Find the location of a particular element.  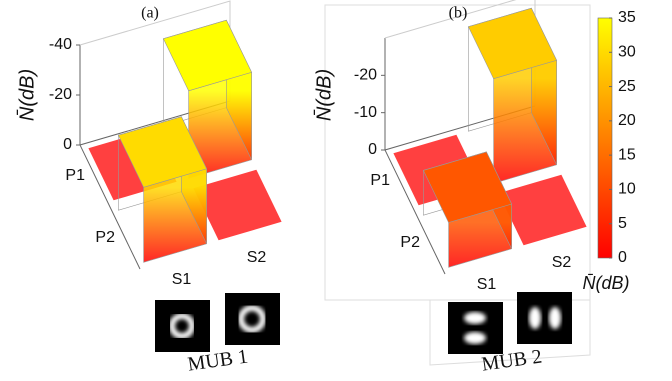

z-tick-label: -40 is located at coordinates (60, 44).